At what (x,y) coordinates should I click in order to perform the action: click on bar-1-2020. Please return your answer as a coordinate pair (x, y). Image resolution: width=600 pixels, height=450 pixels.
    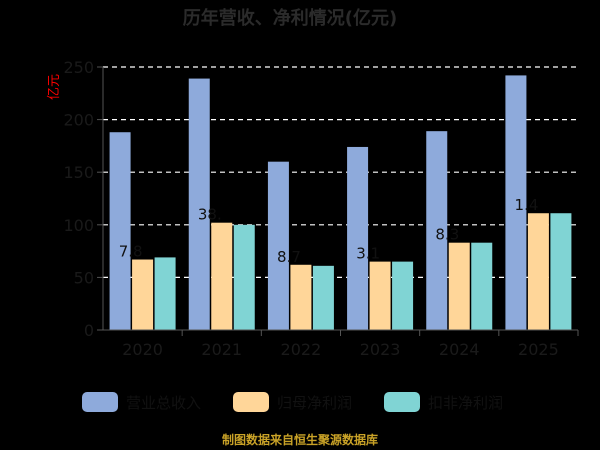
    Looking at the image, I should click on (120, 231).